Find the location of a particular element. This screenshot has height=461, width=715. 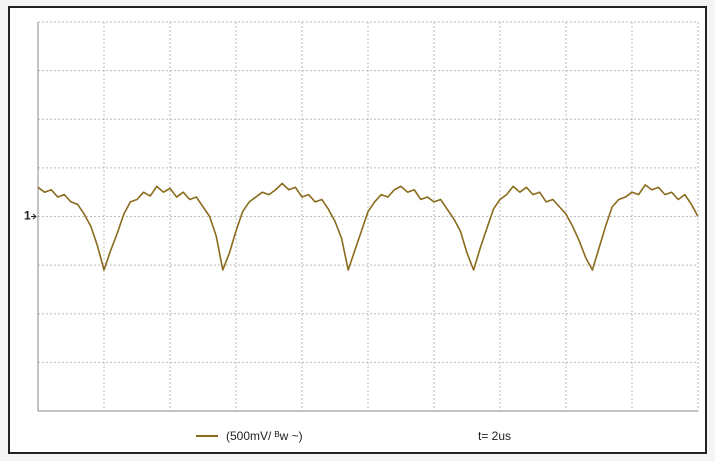

legend-label: (500mV/ ᴮw ~) is located at coordinates (264, 436).